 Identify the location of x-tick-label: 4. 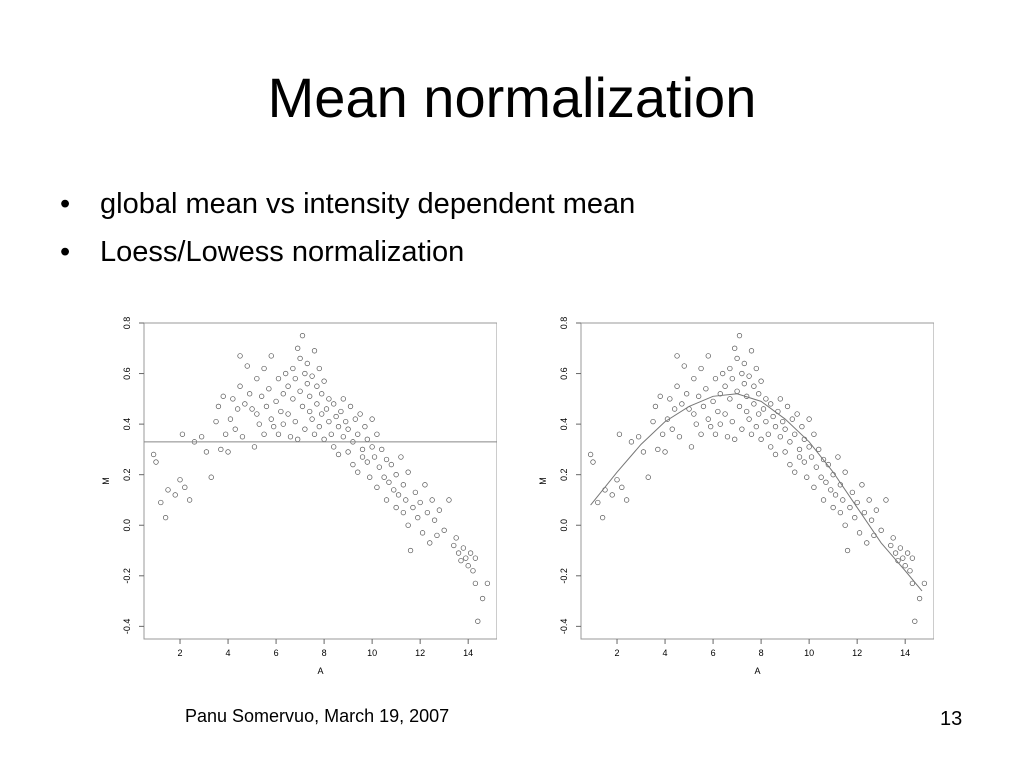
(228, 653).